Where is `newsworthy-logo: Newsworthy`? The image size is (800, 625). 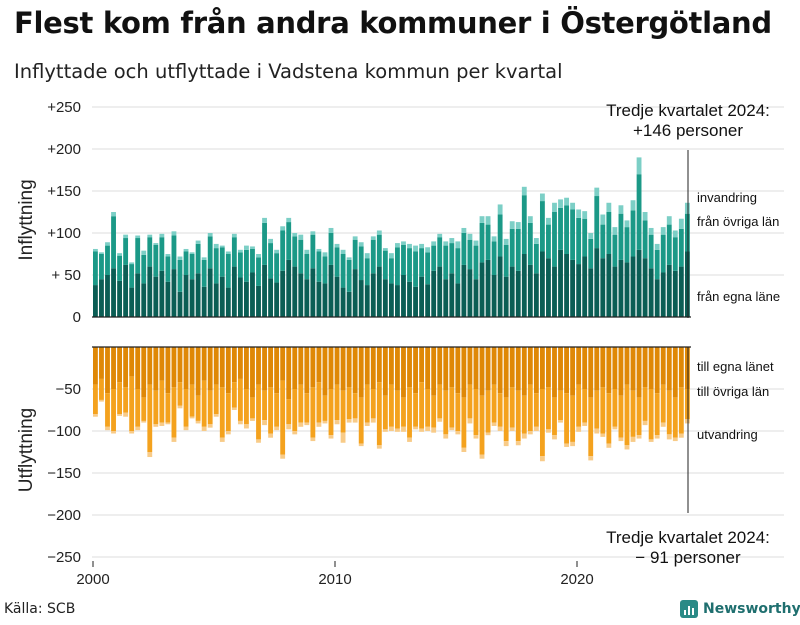
newsworthy-logo: Newsworthy is located at coordinates (740, 609).